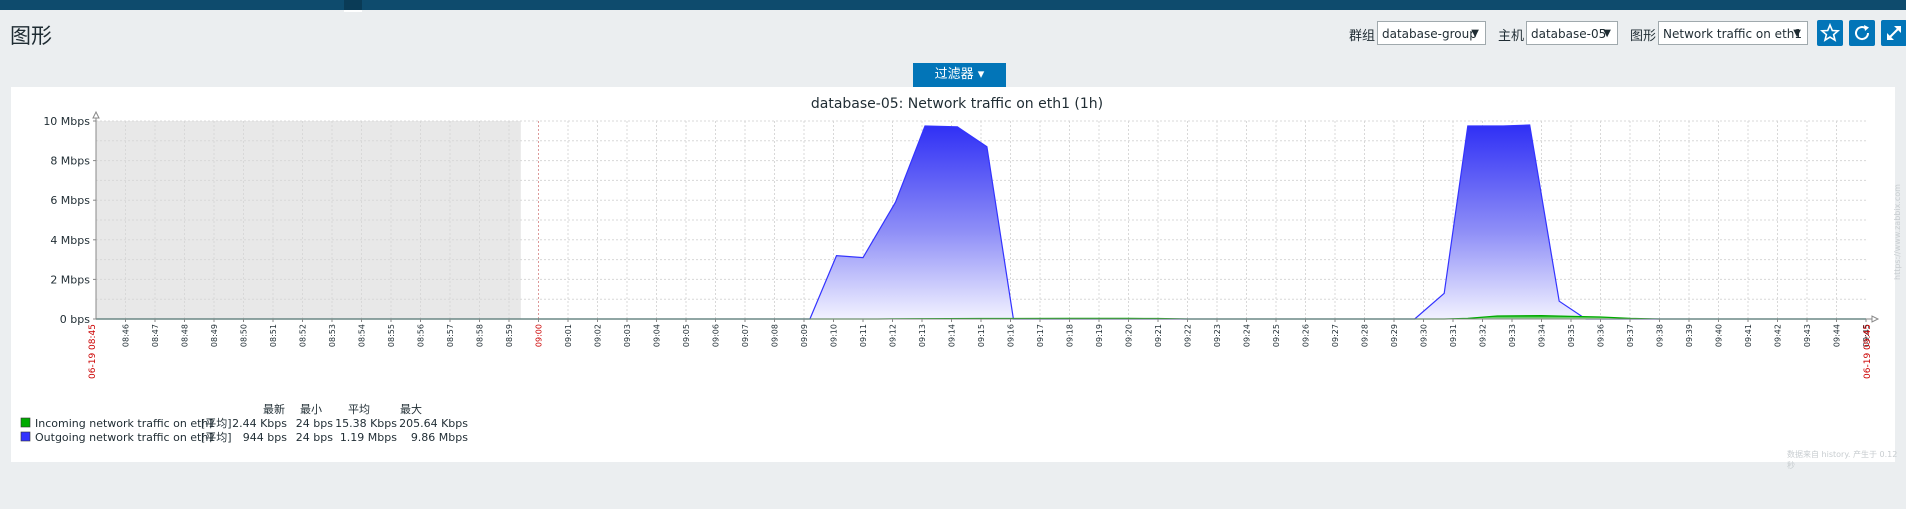 This screenshot has height=509, width=1906. What do you see at coordinates (959, 75) in the screenshot?
I see `filter-toggle-button: 过滤器 ▾` at bounding box center [959, 75].